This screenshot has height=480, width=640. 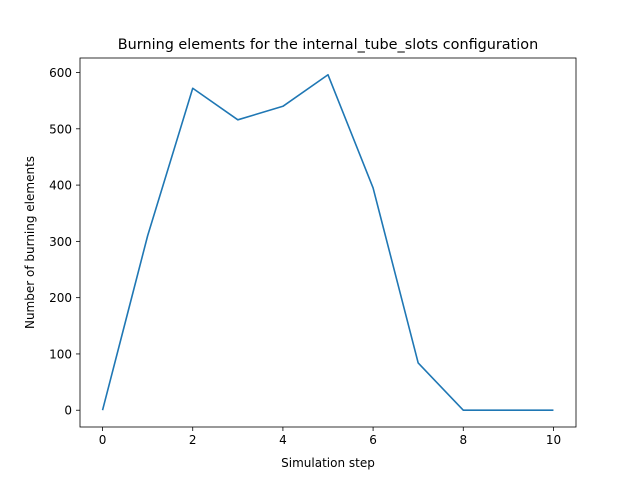 I want to click on y-tick-label: 0, so click(x=68, y=411).